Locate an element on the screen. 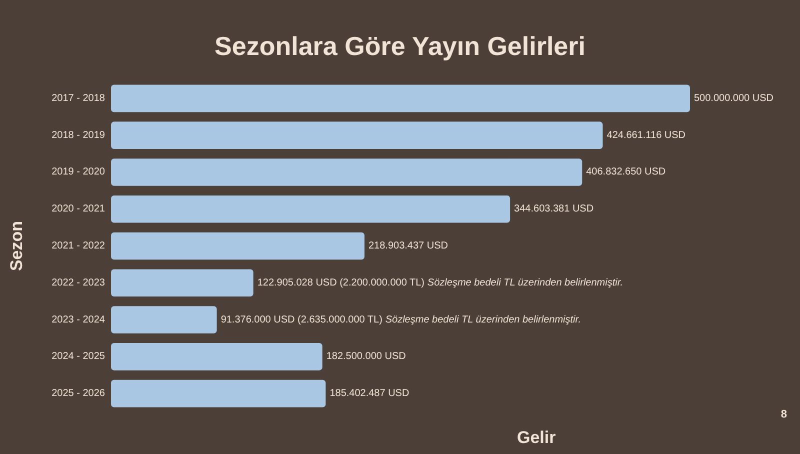  y-tick-label: 2025 - 2026 is located at coordinates (79, 394).